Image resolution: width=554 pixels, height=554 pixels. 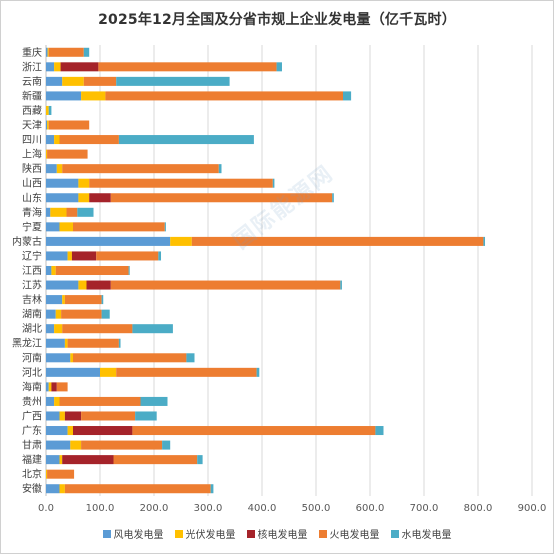 I want to click on category-label: 西藏, so click(x=32, y=111).